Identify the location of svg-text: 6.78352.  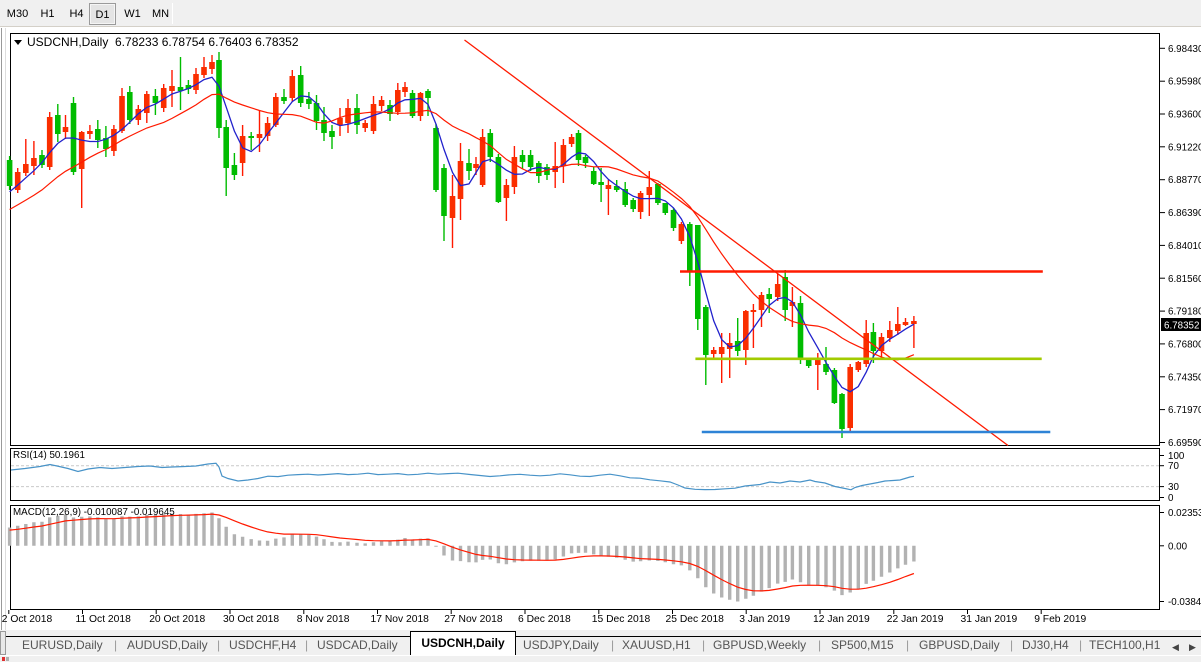
(1181, 325).